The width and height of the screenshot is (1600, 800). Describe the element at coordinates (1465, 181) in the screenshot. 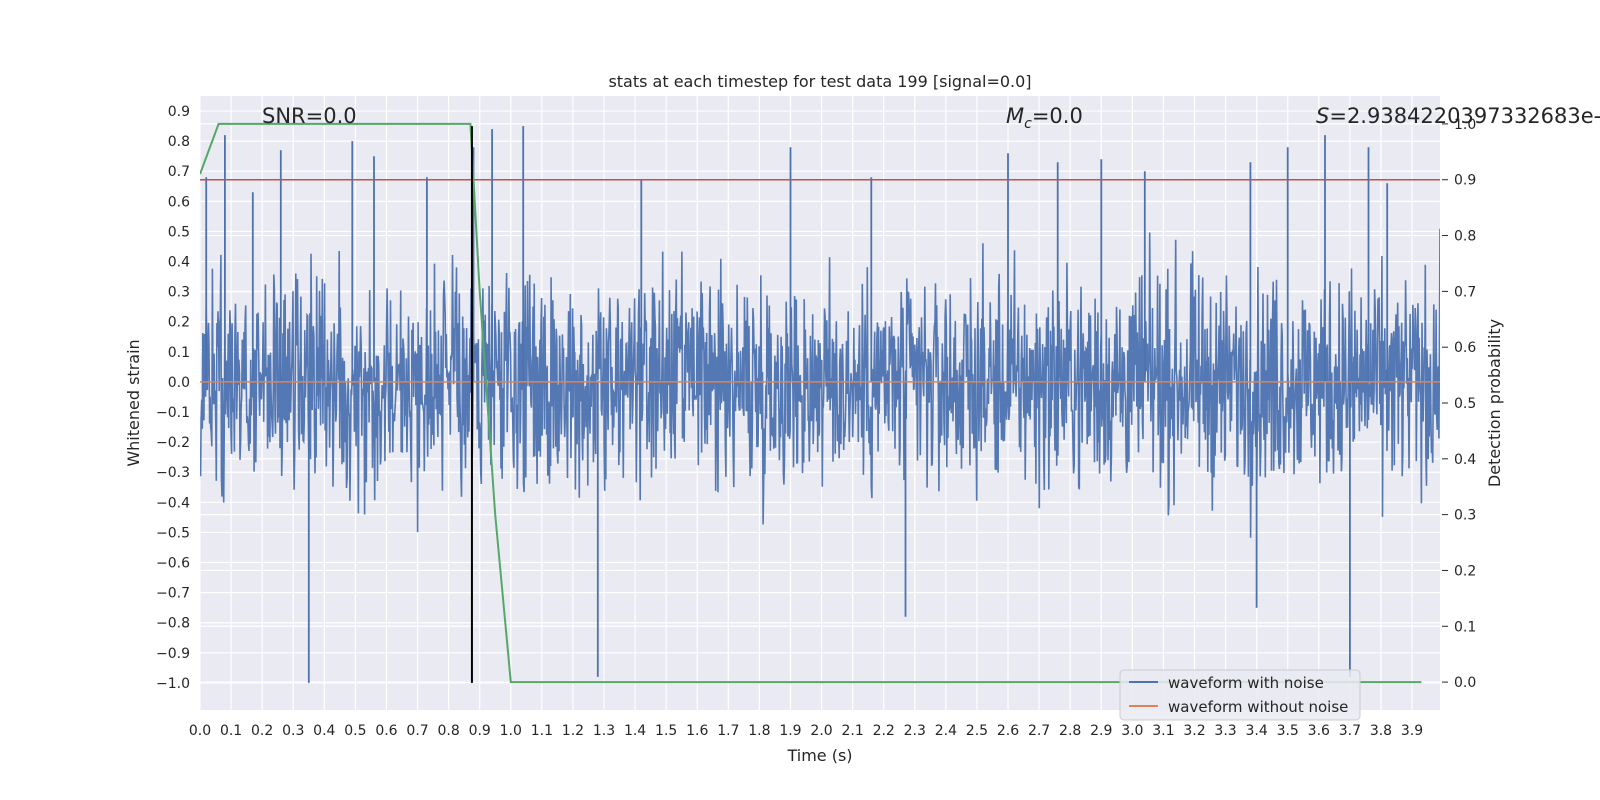

I see `y2-tick-label: 0.9` at that location.